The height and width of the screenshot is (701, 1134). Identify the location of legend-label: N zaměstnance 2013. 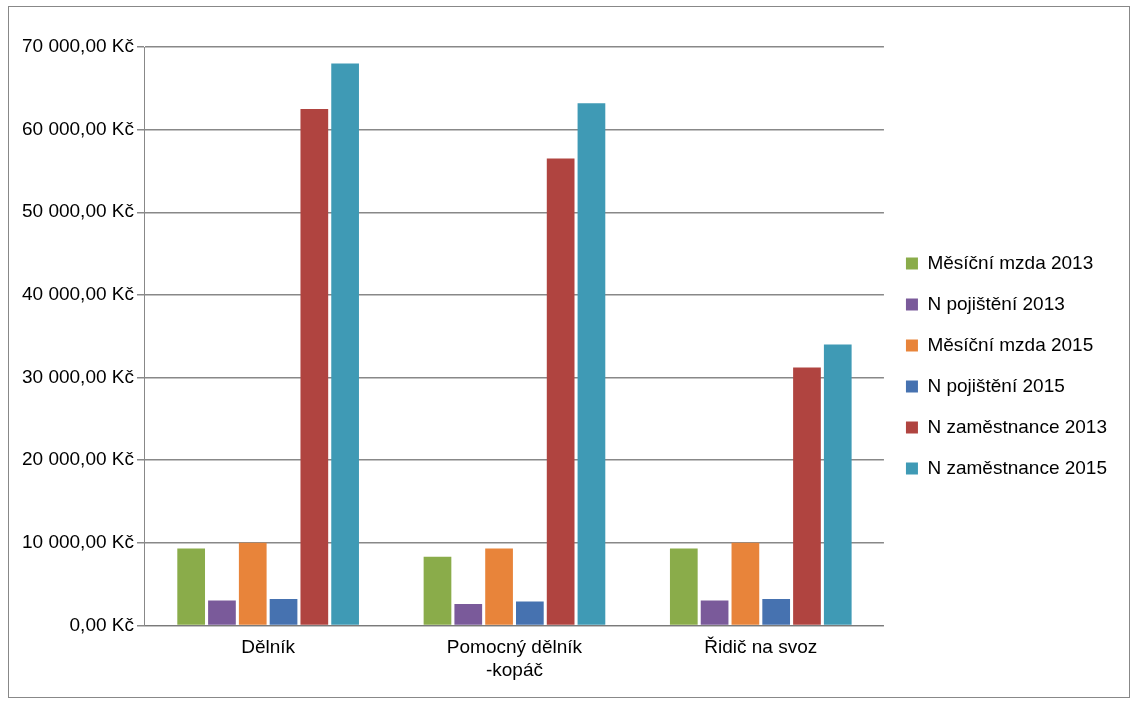
(1017, 426).